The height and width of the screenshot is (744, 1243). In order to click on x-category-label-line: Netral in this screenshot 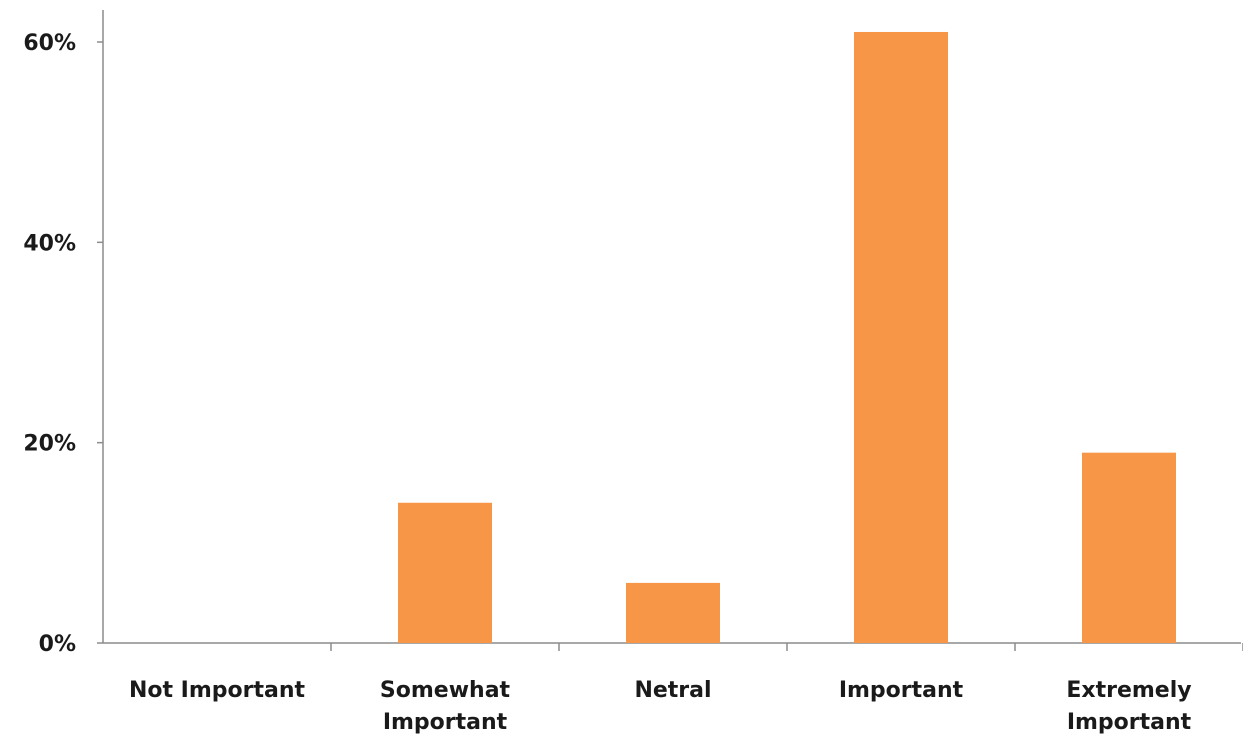, I will do `click(672, 690)`.